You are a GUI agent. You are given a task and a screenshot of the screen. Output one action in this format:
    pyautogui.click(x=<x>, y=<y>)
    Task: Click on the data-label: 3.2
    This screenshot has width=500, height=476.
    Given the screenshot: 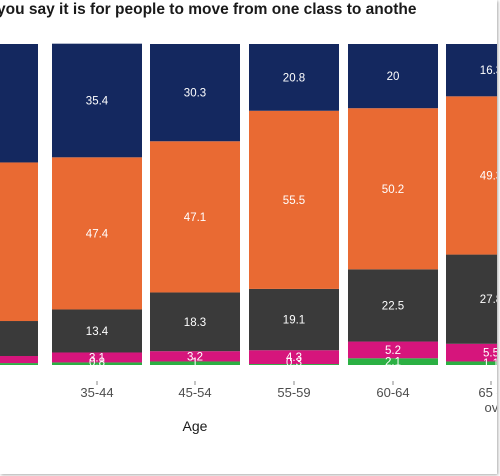 What is the action you would take?
    pyautogui.click(x=195, y=357)
    